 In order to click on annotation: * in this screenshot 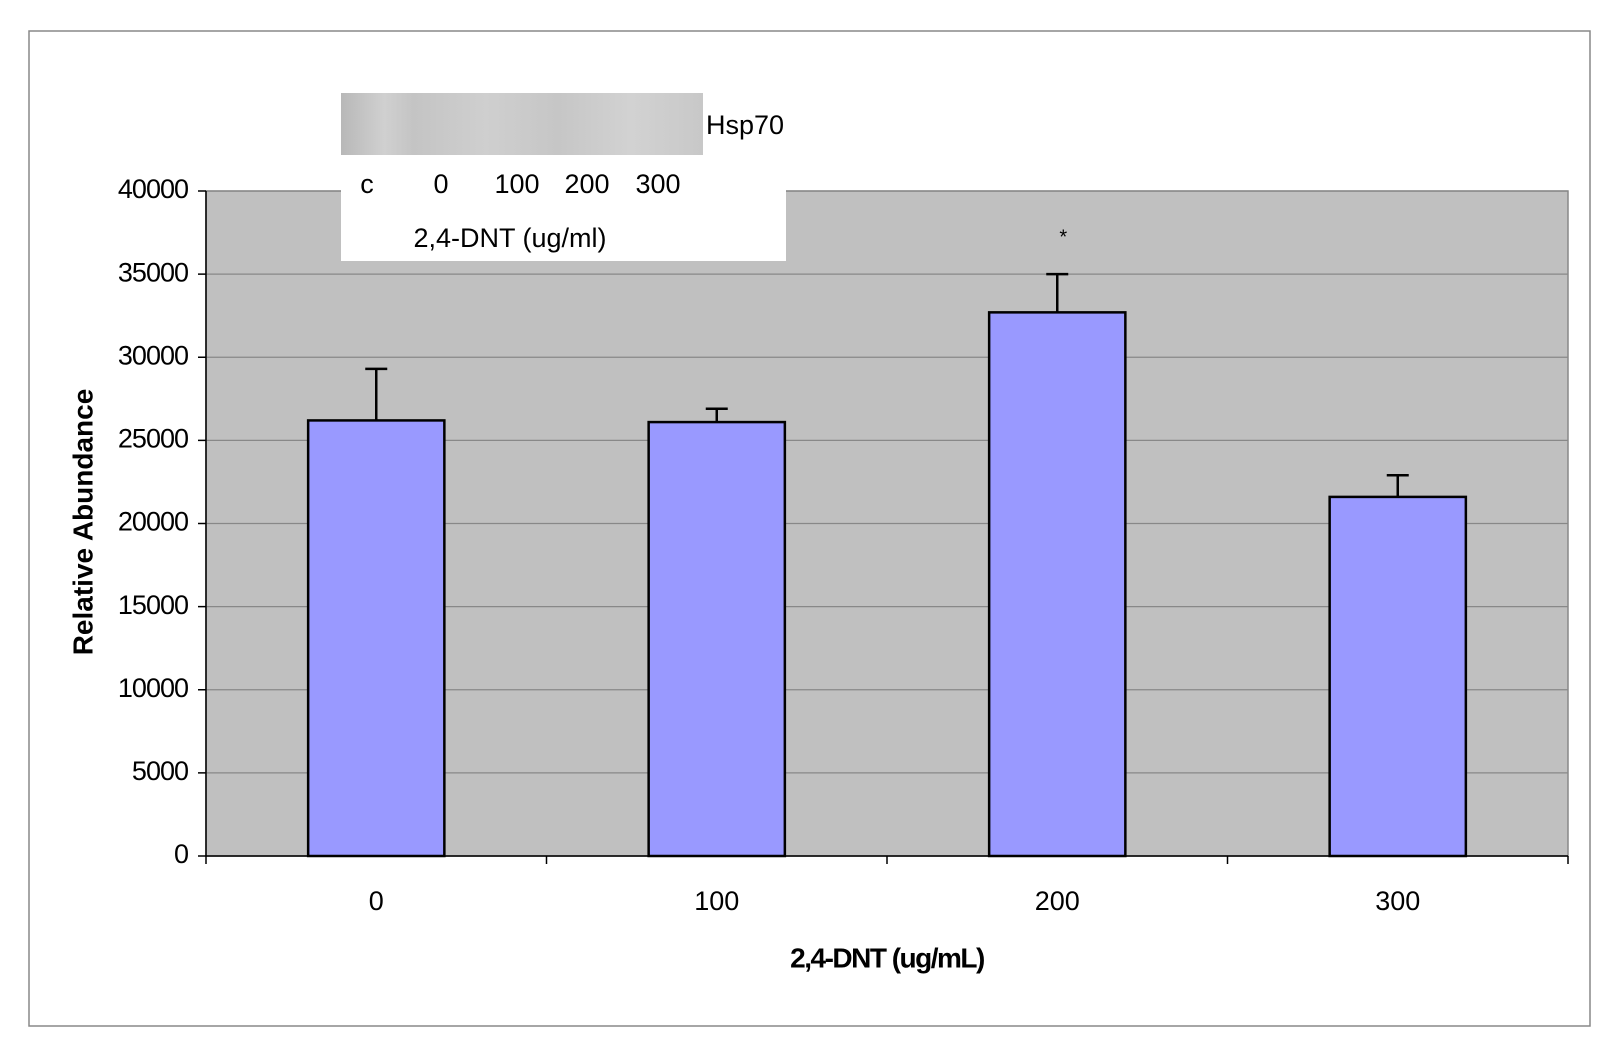, I will do `click(1063, 237)`.